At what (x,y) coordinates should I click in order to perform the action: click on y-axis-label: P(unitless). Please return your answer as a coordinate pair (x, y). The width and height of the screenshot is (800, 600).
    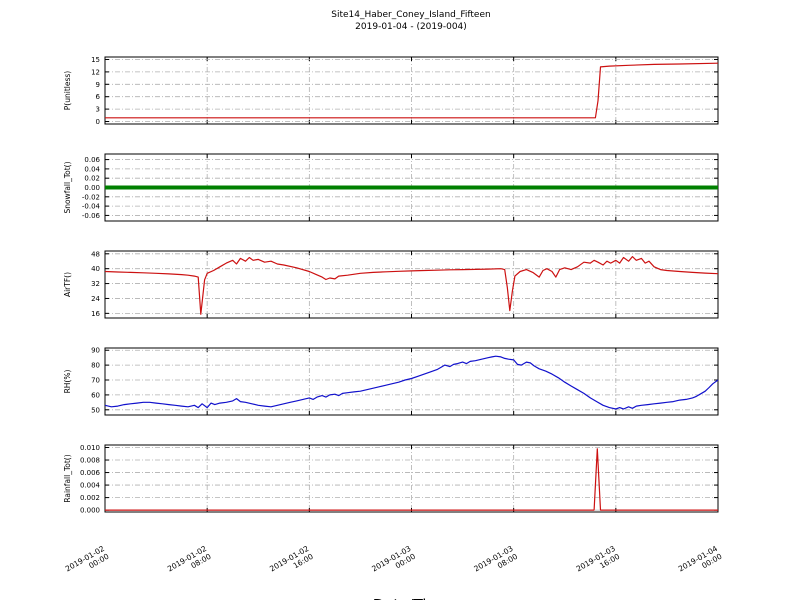
    Looking at the image, I should click on (67, 90).